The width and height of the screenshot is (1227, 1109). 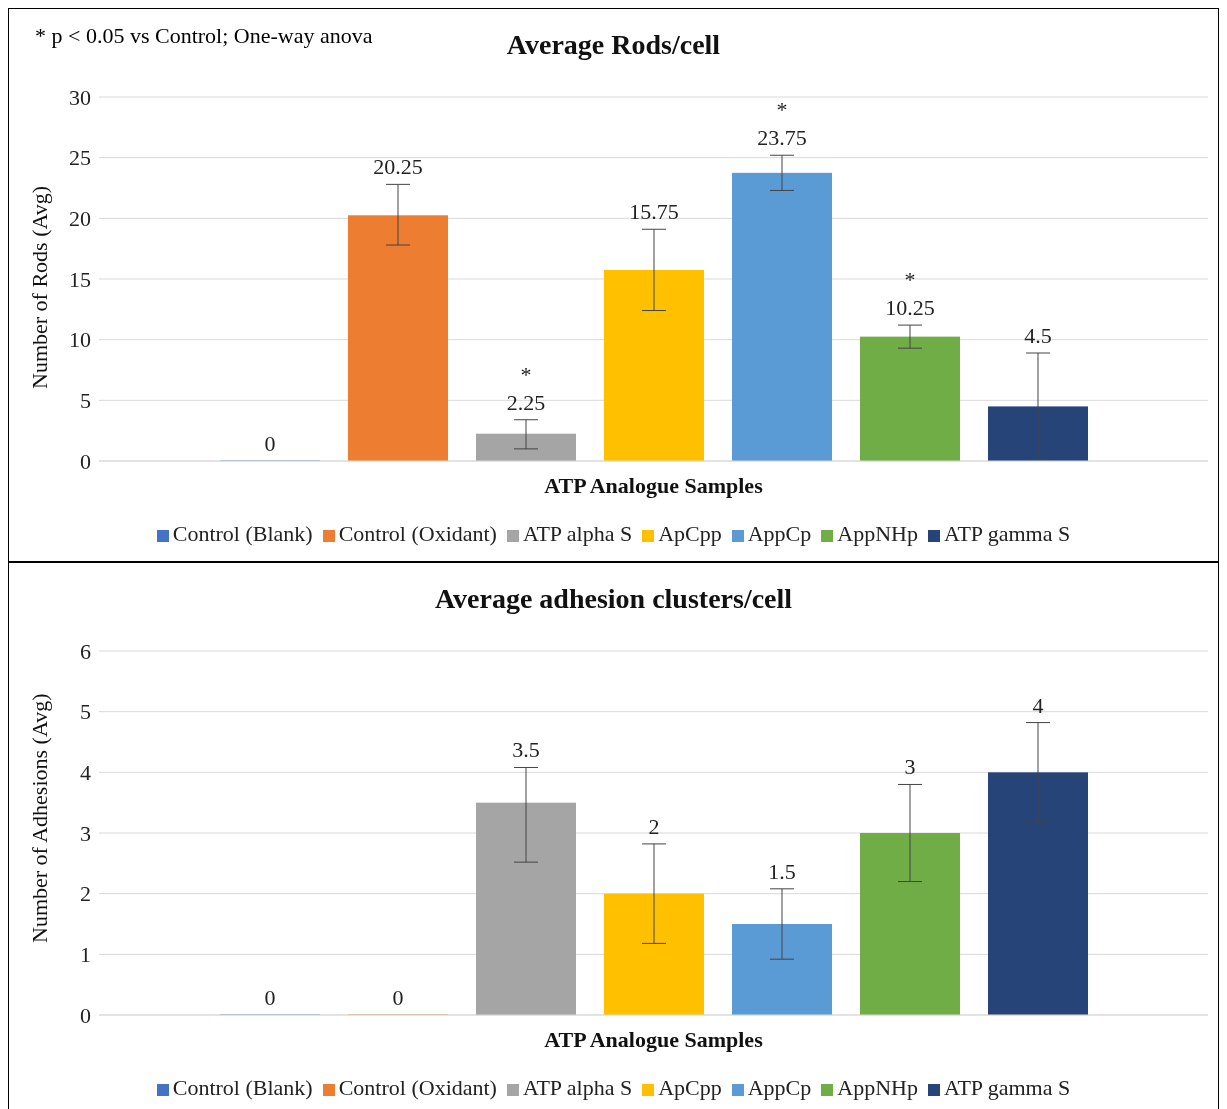 What do you see at coordinates (80, 158) in the screenshot?
I see `y-tick-label: 25` at bounding box center [80, 158].